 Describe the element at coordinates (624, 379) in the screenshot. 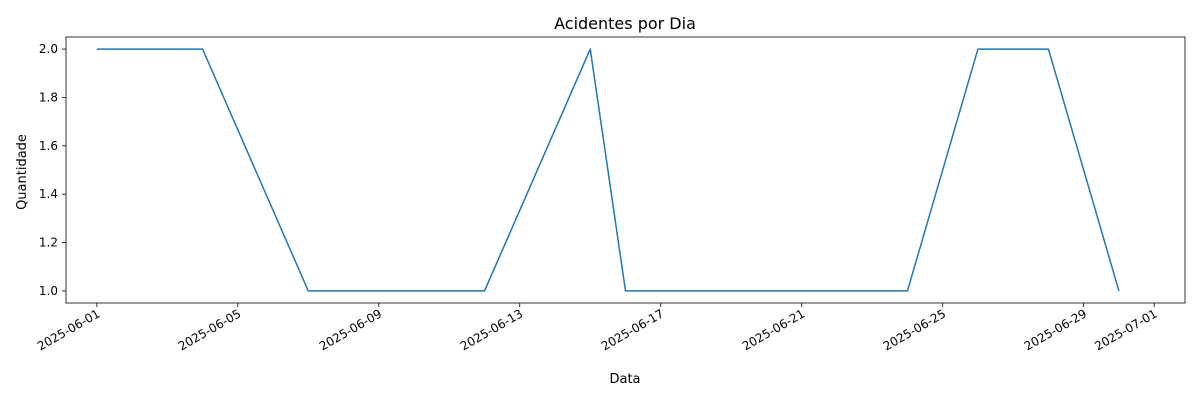

I see `x-axis-label: Data` at that location.